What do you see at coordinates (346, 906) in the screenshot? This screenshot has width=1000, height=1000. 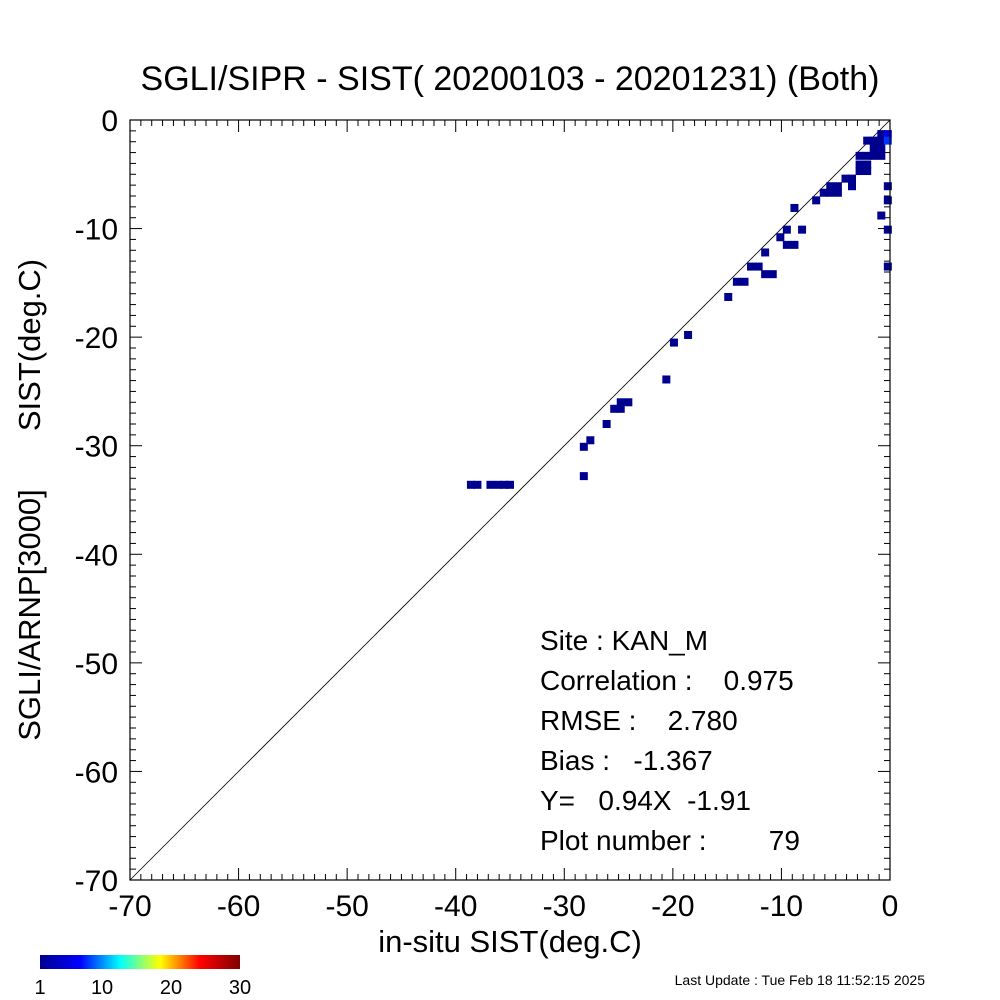 I see `x-tick-label: -50` at bounding box center [346, 906].